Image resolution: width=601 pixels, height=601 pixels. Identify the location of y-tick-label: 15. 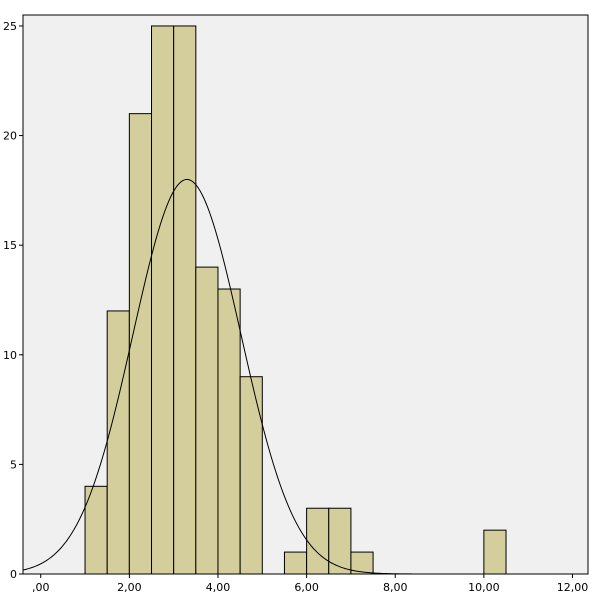
(10, 245).